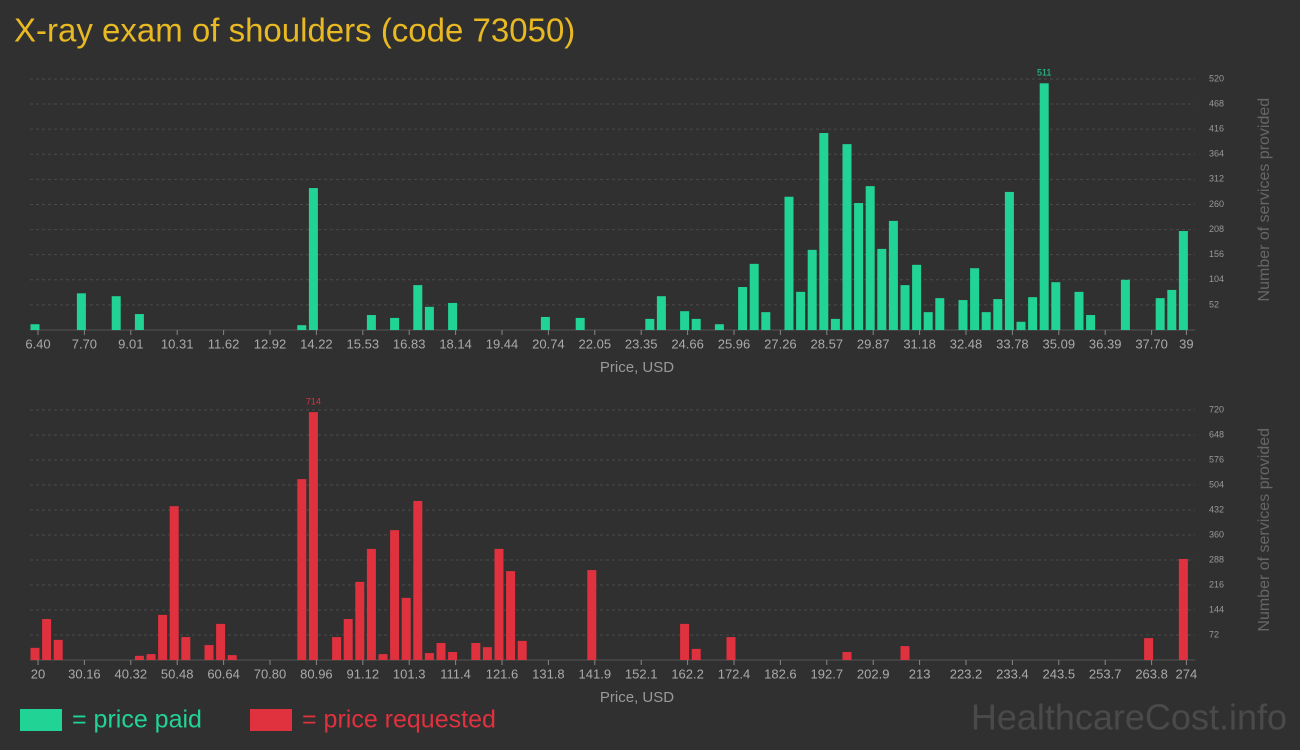 Image resolution: width=1300 pixels, height=750 pixels. I want to click on x-tick-label: 9.01, so click(130, 343).